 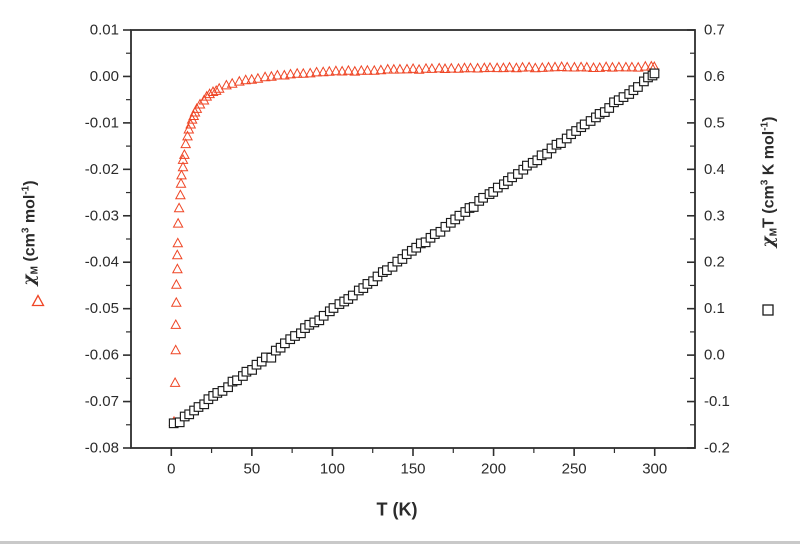 What do you see at coordinates (332, 469) in the screenshot?
I see `x-axis-tick-label: 100` at bounding box center [332, 469].